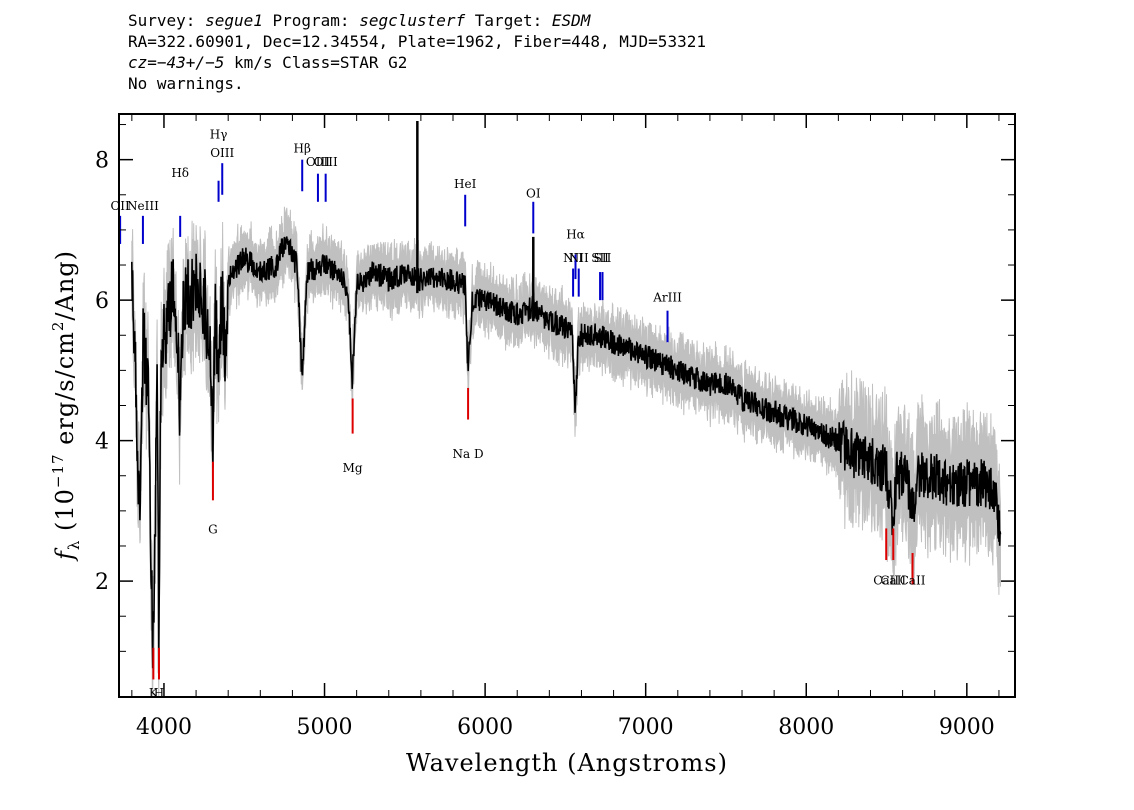 This screenshot has width=1134, height=810. I want to click on absorption-line-label-3: Mg, so click(353, 468).